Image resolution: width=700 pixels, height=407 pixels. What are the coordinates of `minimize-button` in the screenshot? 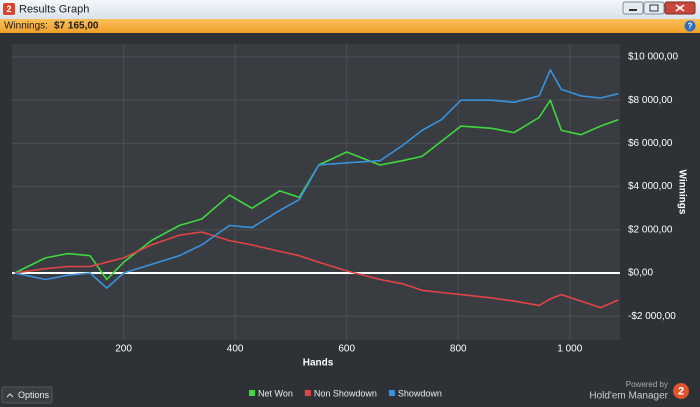 It's located at (633, 8).